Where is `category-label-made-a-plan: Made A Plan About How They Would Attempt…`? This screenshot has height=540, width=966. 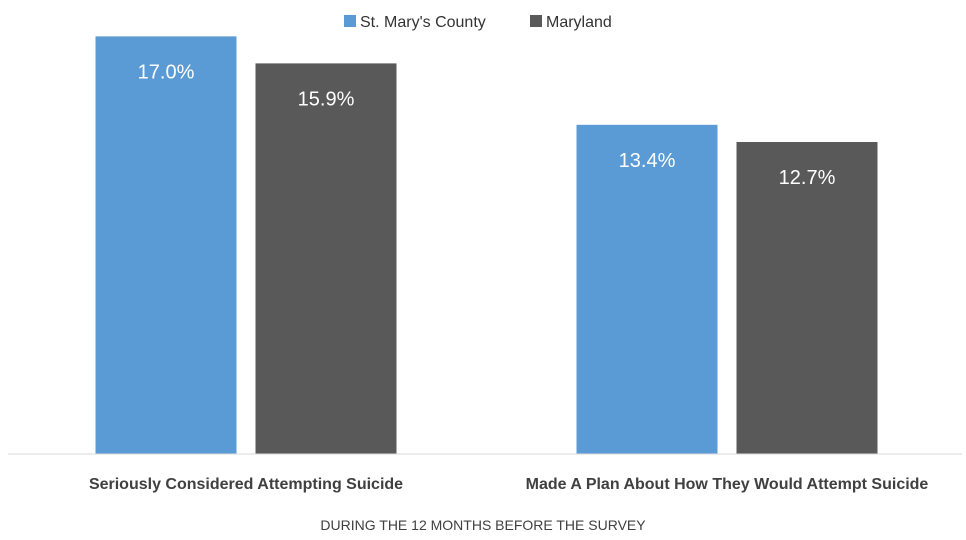 category-label-made-a-plan: Made A Plan About How They Would Attempt… is located at coordinates (727, 484).